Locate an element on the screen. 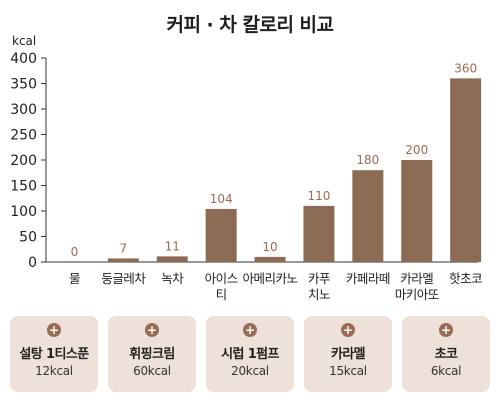 The image size is (500, 400). x-tick-label: 마키아또 is located at coordinates (417, 294).